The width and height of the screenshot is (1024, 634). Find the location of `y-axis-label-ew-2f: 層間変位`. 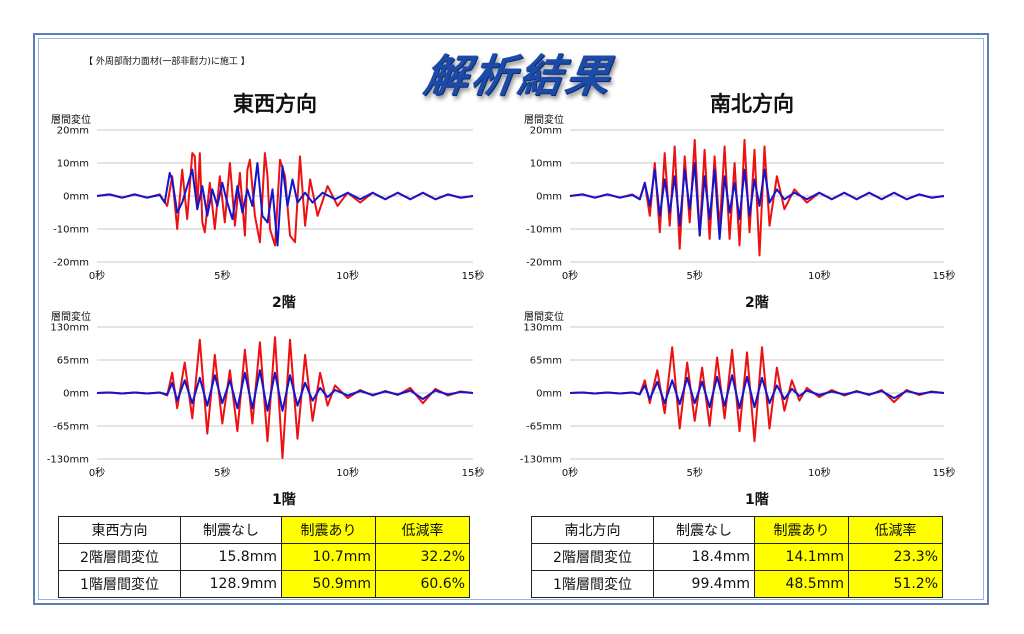

y-axis-label-ew-2f: 層間変位 is located at coordinates (71, 119).